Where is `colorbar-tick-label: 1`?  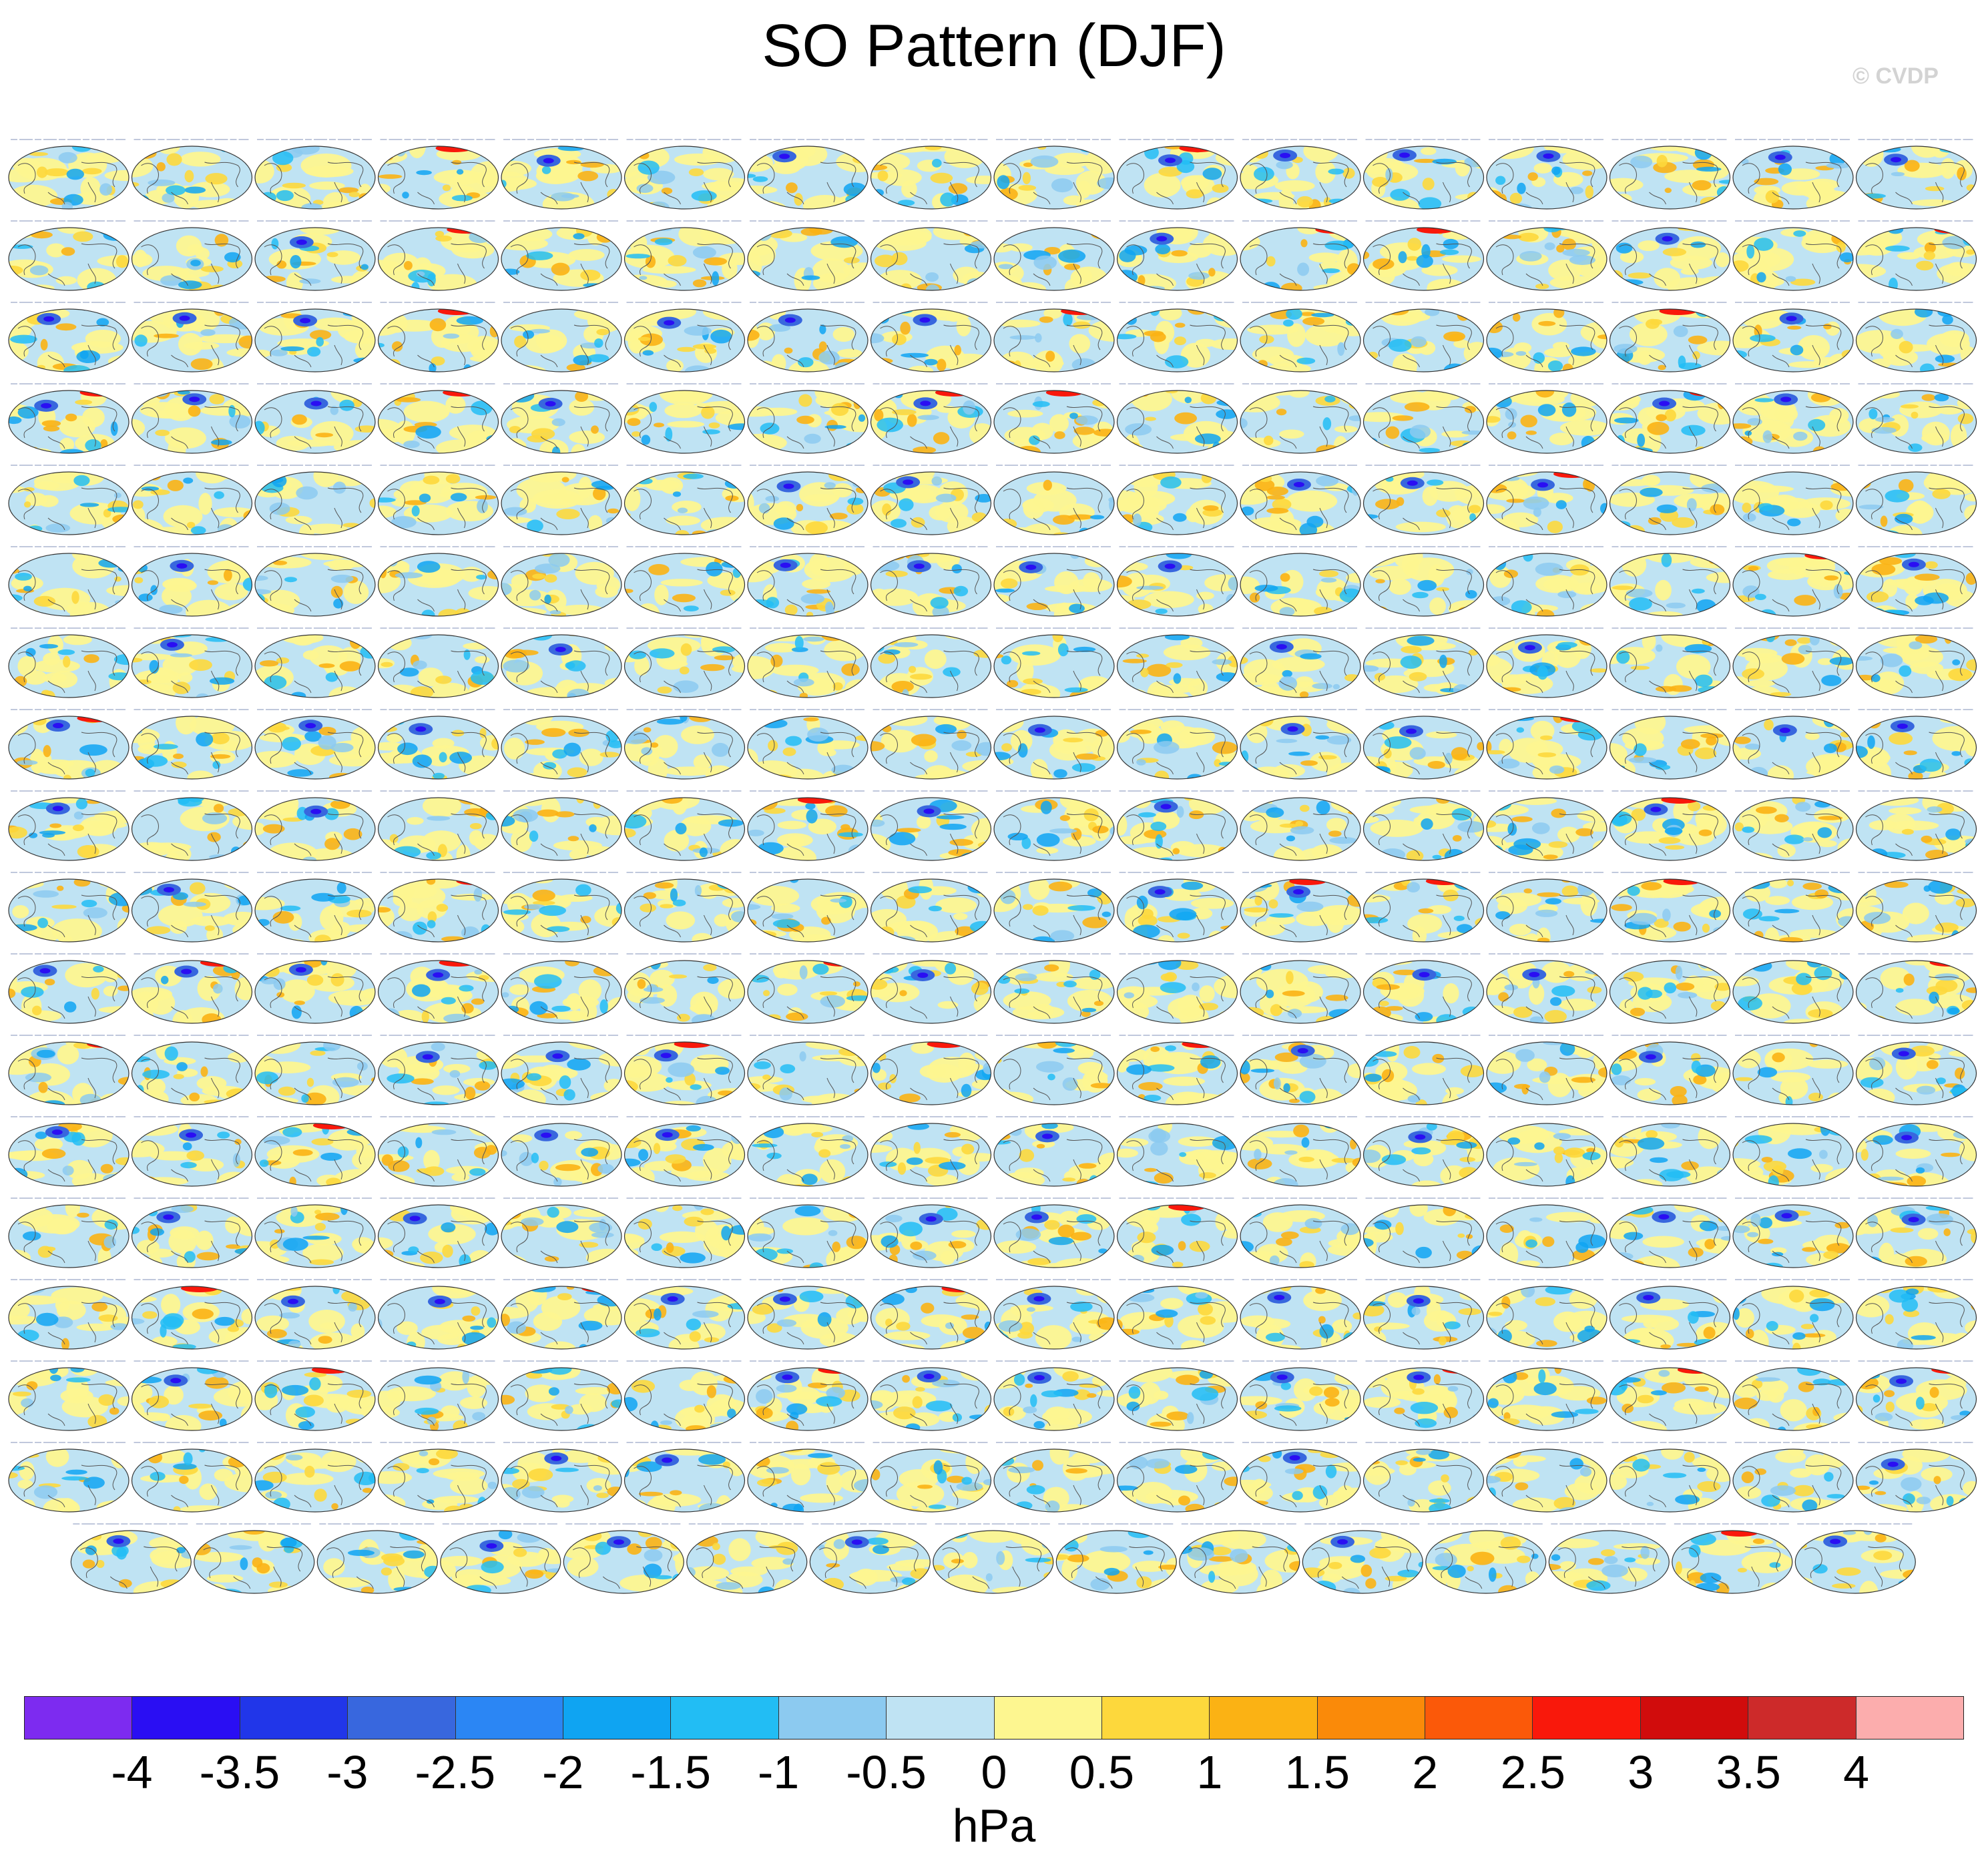 colorbar-tick-label: 1 is located at coordinates (1209, 1772).